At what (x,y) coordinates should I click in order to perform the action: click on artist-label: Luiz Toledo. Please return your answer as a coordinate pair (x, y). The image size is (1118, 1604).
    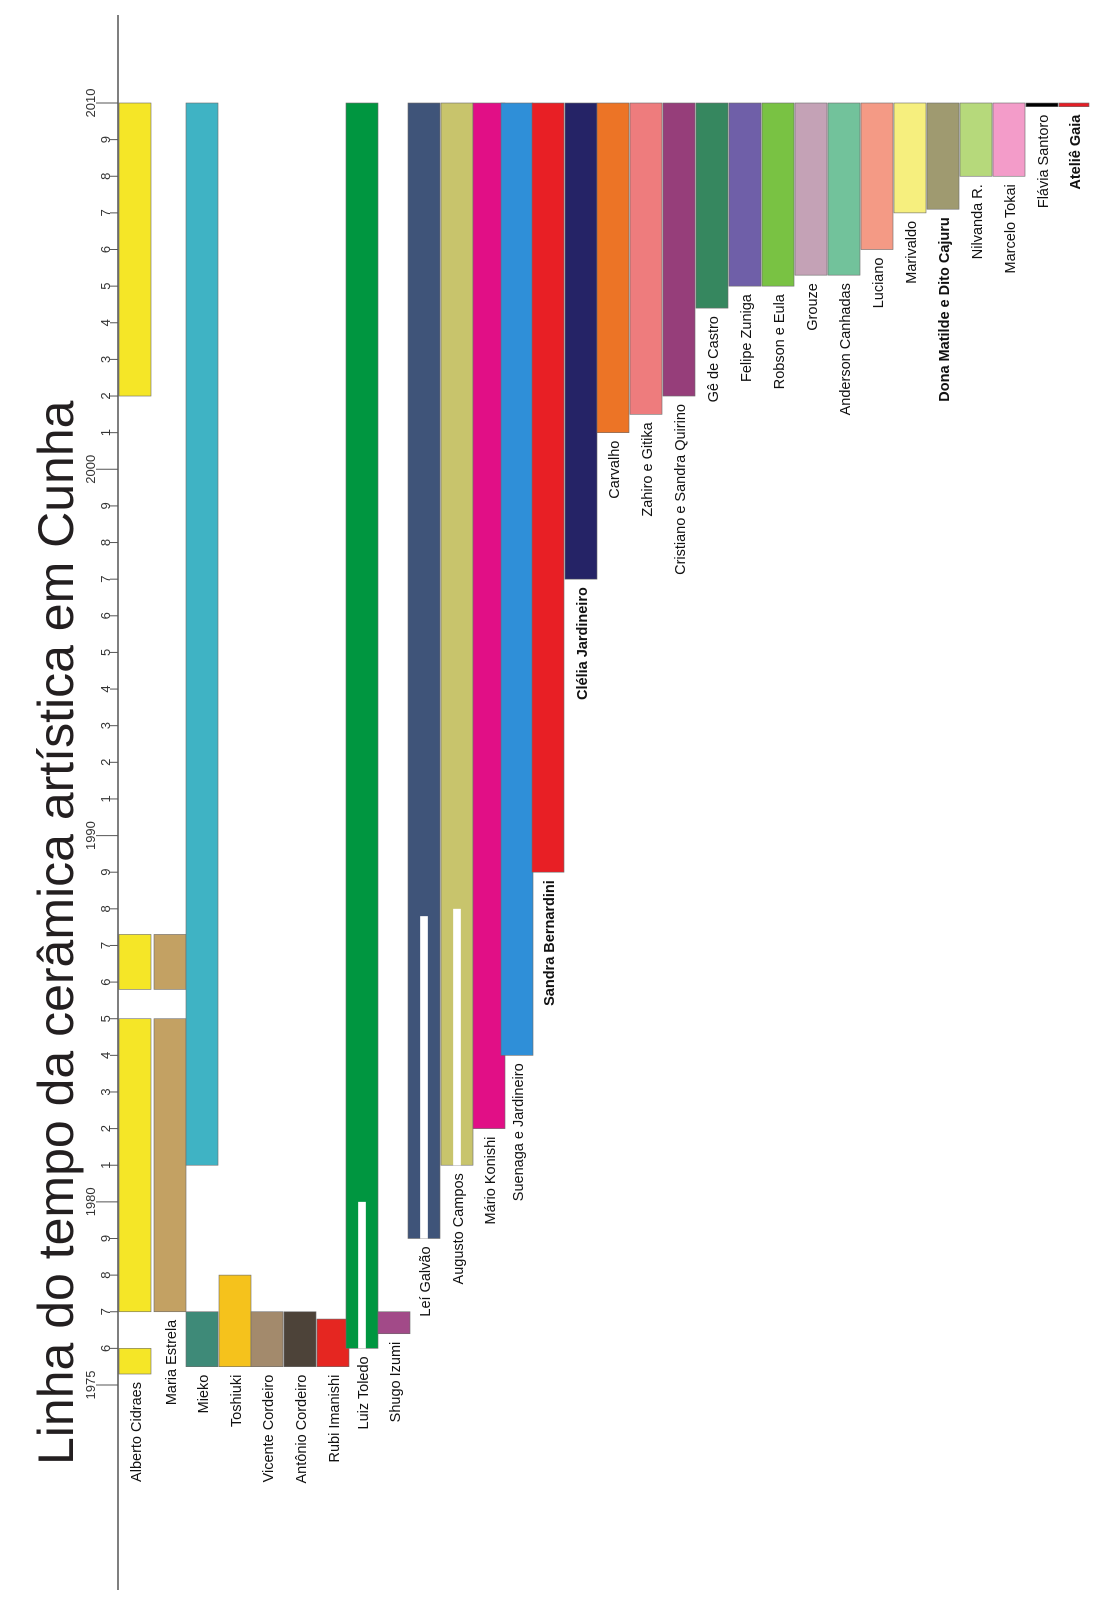
    Looking at the image, I should click on (364, 1392).